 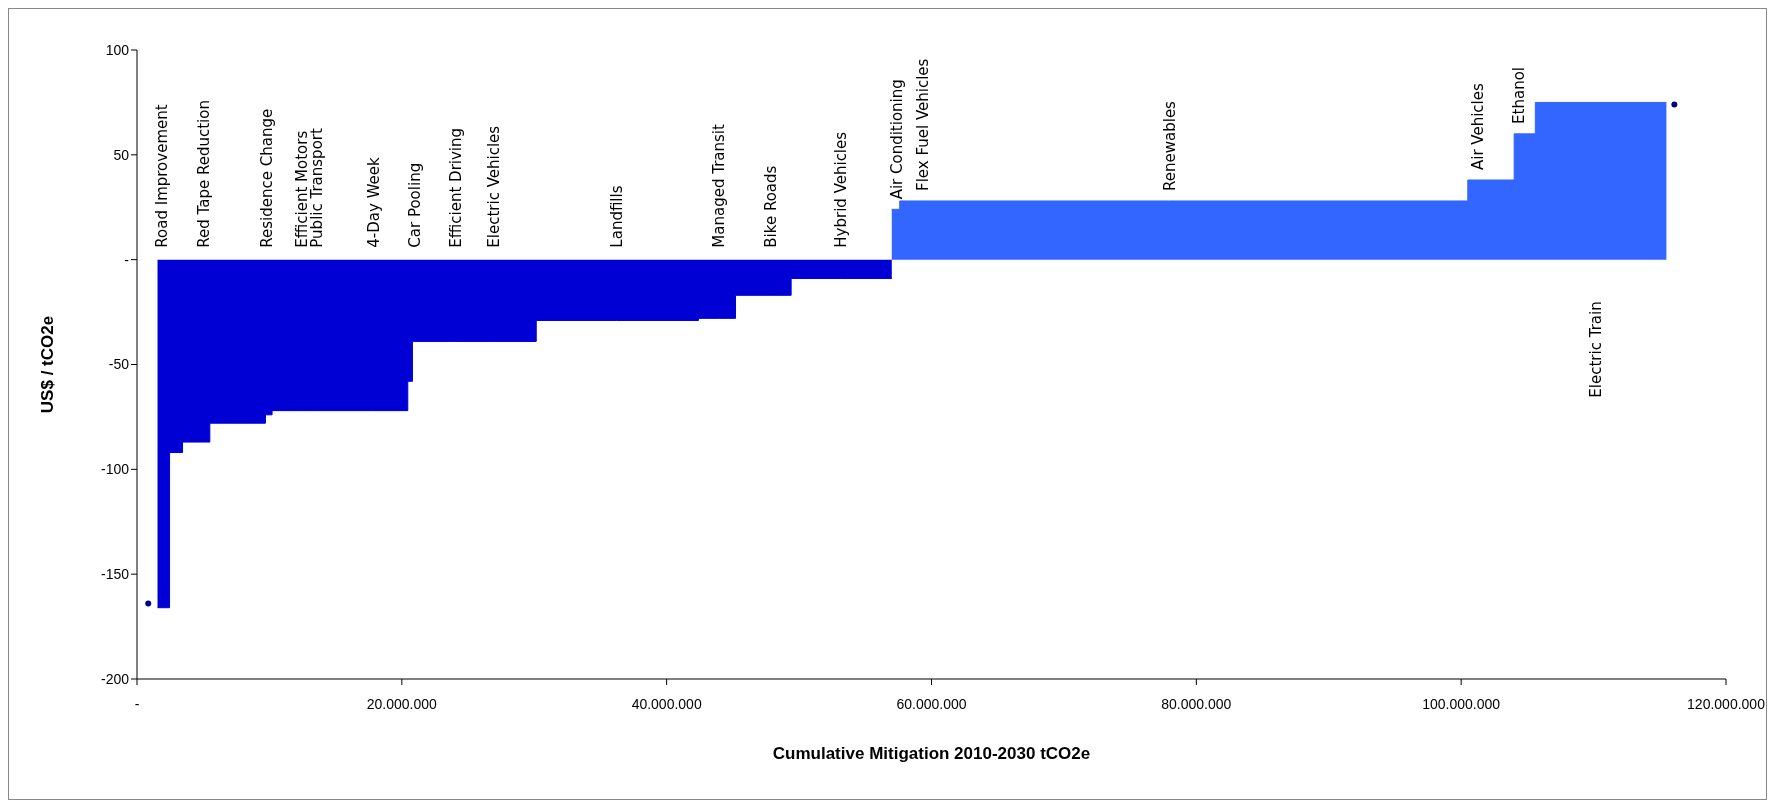 What do you see at coordinates (770, 206) in the screenshot?
I see `annotation: Bike Roads` at bounding box center [770, 206].